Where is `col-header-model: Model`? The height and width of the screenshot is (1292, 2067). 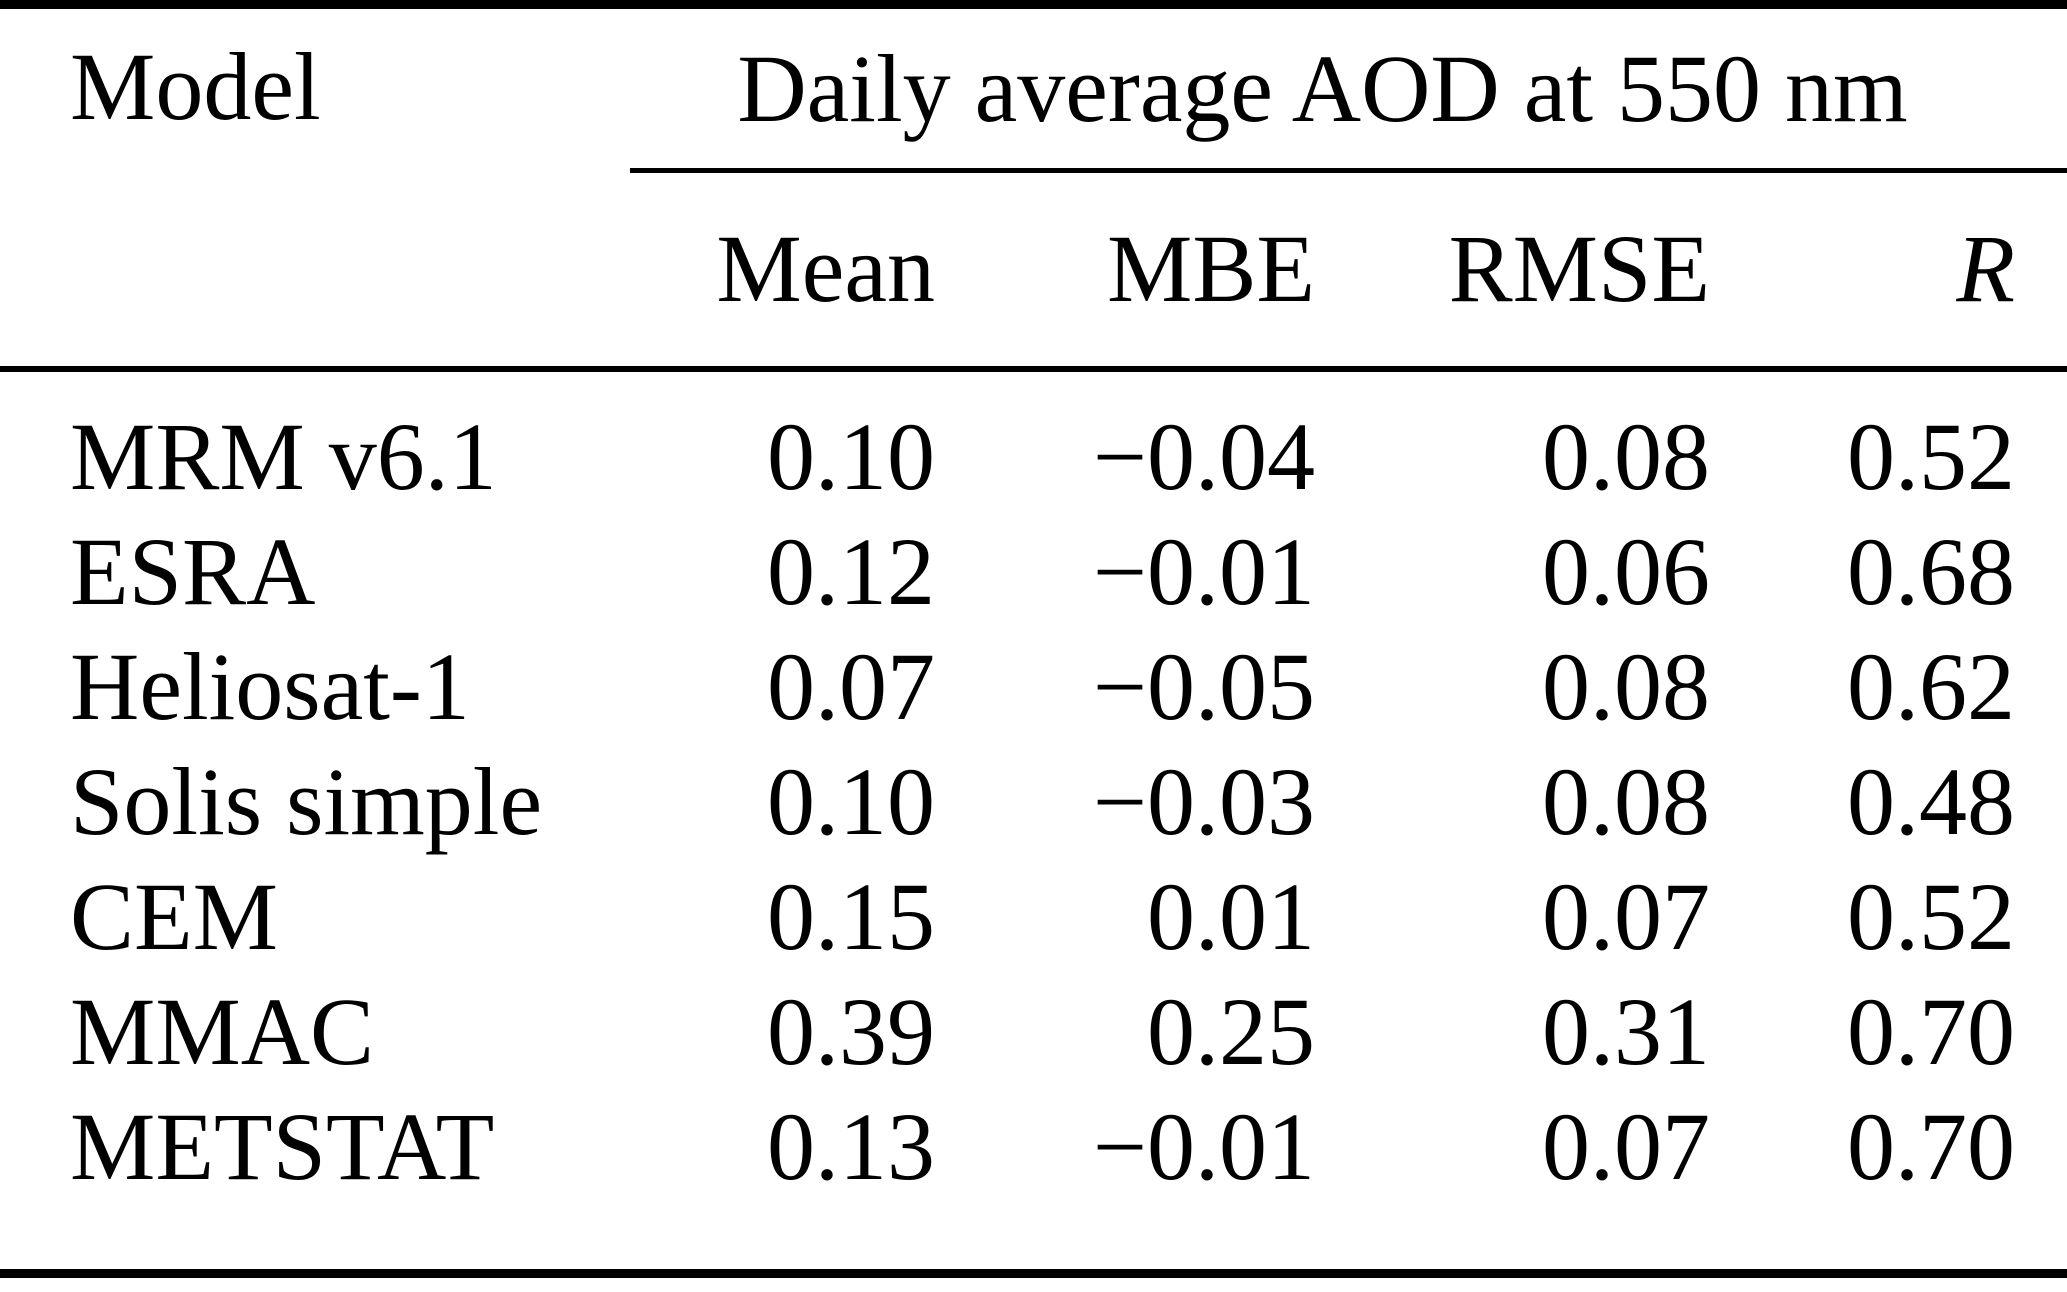 col-header-model: Model is located at coordinates (315, 188).